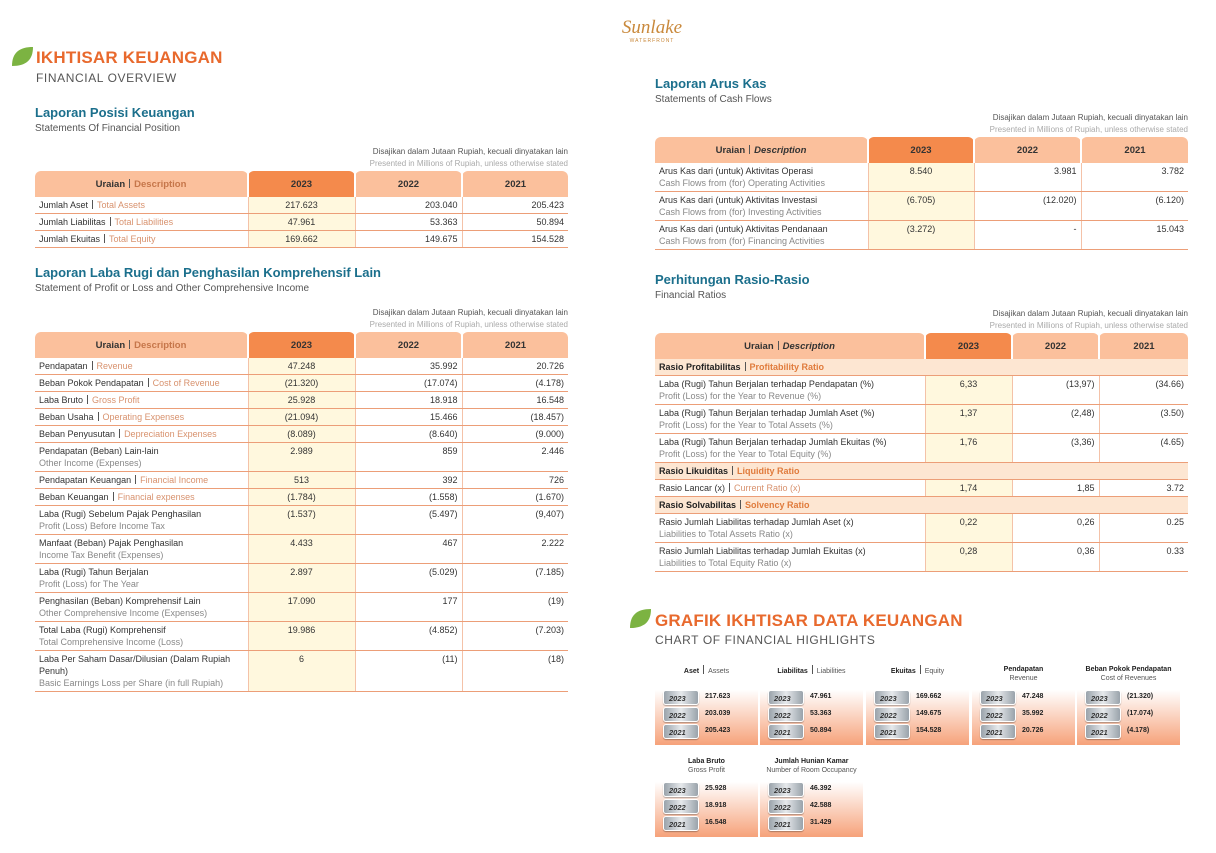  What do you see at coordinates (921, 505) in the screenshot?
I see `group-row: Rasio Solvabilitas Solvency Ratio` at bounding box center [921, 505].